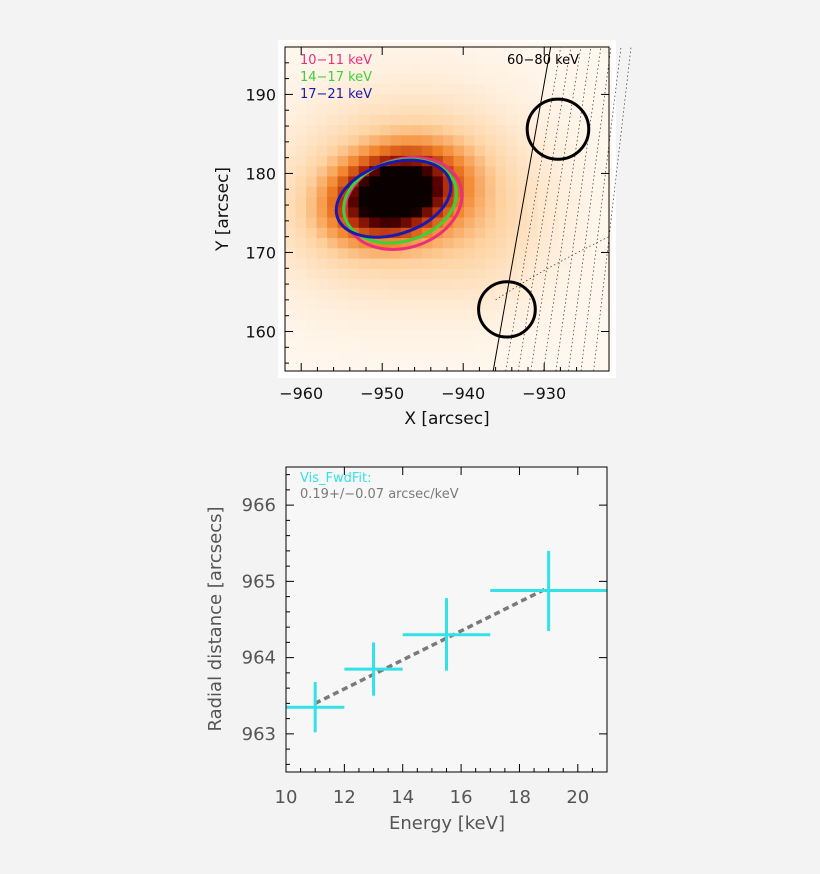 The image size is (820, 874). What do you see at coordinates (544, 393) in the screenshot?
I see `x-tick-label: −930` at bounding box center [544, 393].